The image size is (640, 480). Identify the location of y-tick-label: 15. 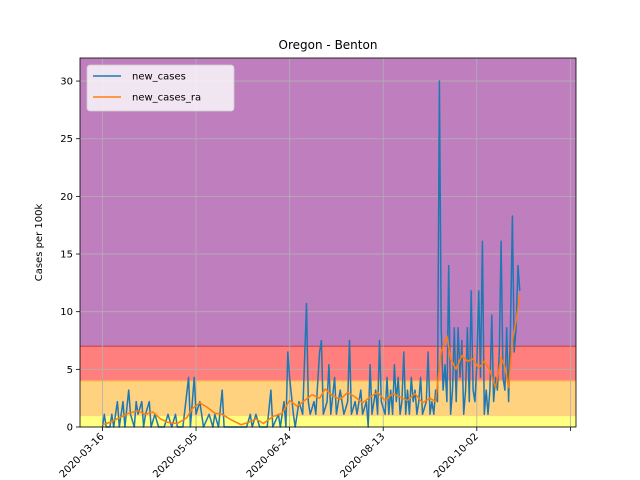
(66, 255).